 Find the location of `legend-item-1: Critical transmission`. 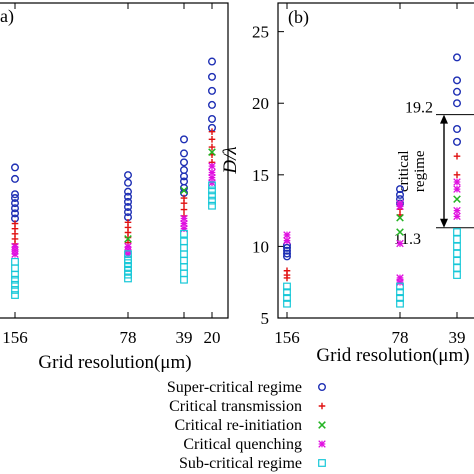

legend-item-1: Critical transmission is located at coordinates (247, 406).